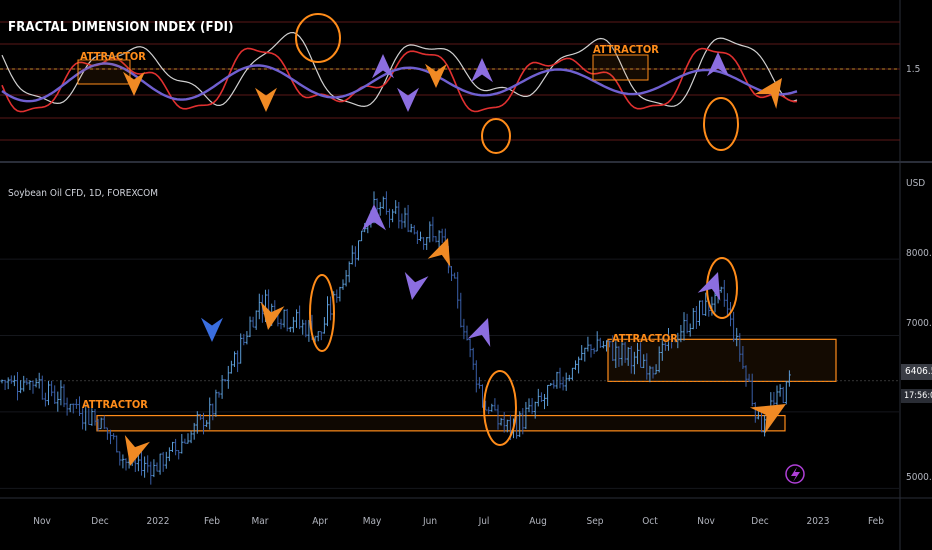  What do you see at coordinates (645, 338) in the screenshot?
I see `main-attractor-label-2: ATTRACTOR` at bounding box center [645, 338].